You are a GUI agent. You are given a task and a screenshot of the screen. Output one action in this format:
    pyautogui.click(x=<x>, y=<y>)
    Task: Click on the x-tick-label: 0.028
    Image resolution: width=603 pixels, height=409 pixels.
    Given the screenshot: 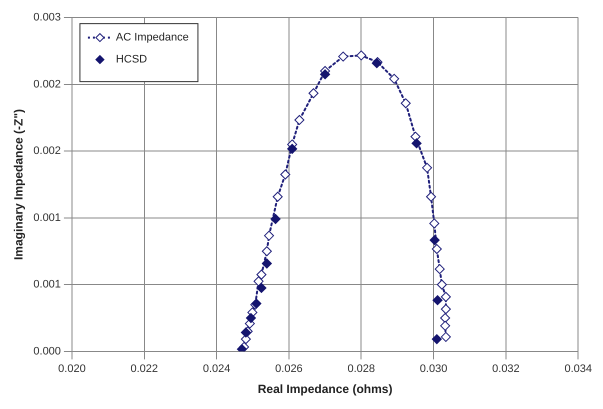 What is the action you would take?
    pyautogui.click(x=361, y=369)
    